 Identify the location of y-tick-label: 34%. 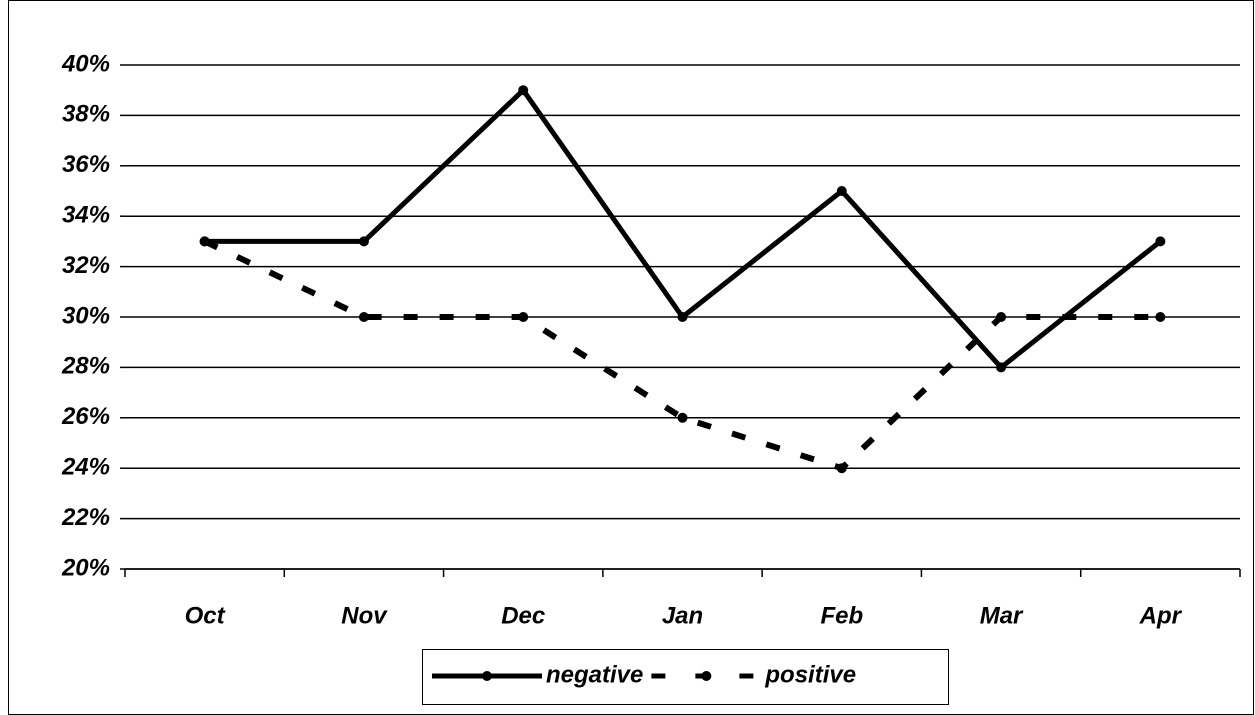
(86, 215).